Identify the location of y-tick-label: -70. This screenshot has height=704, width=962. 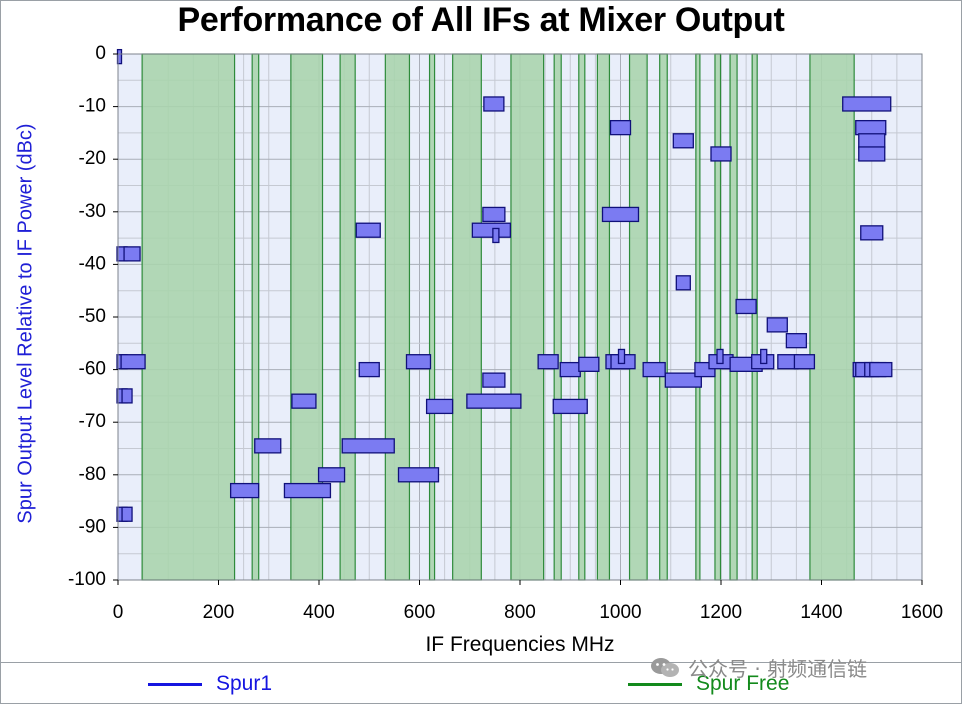
(92, 421).